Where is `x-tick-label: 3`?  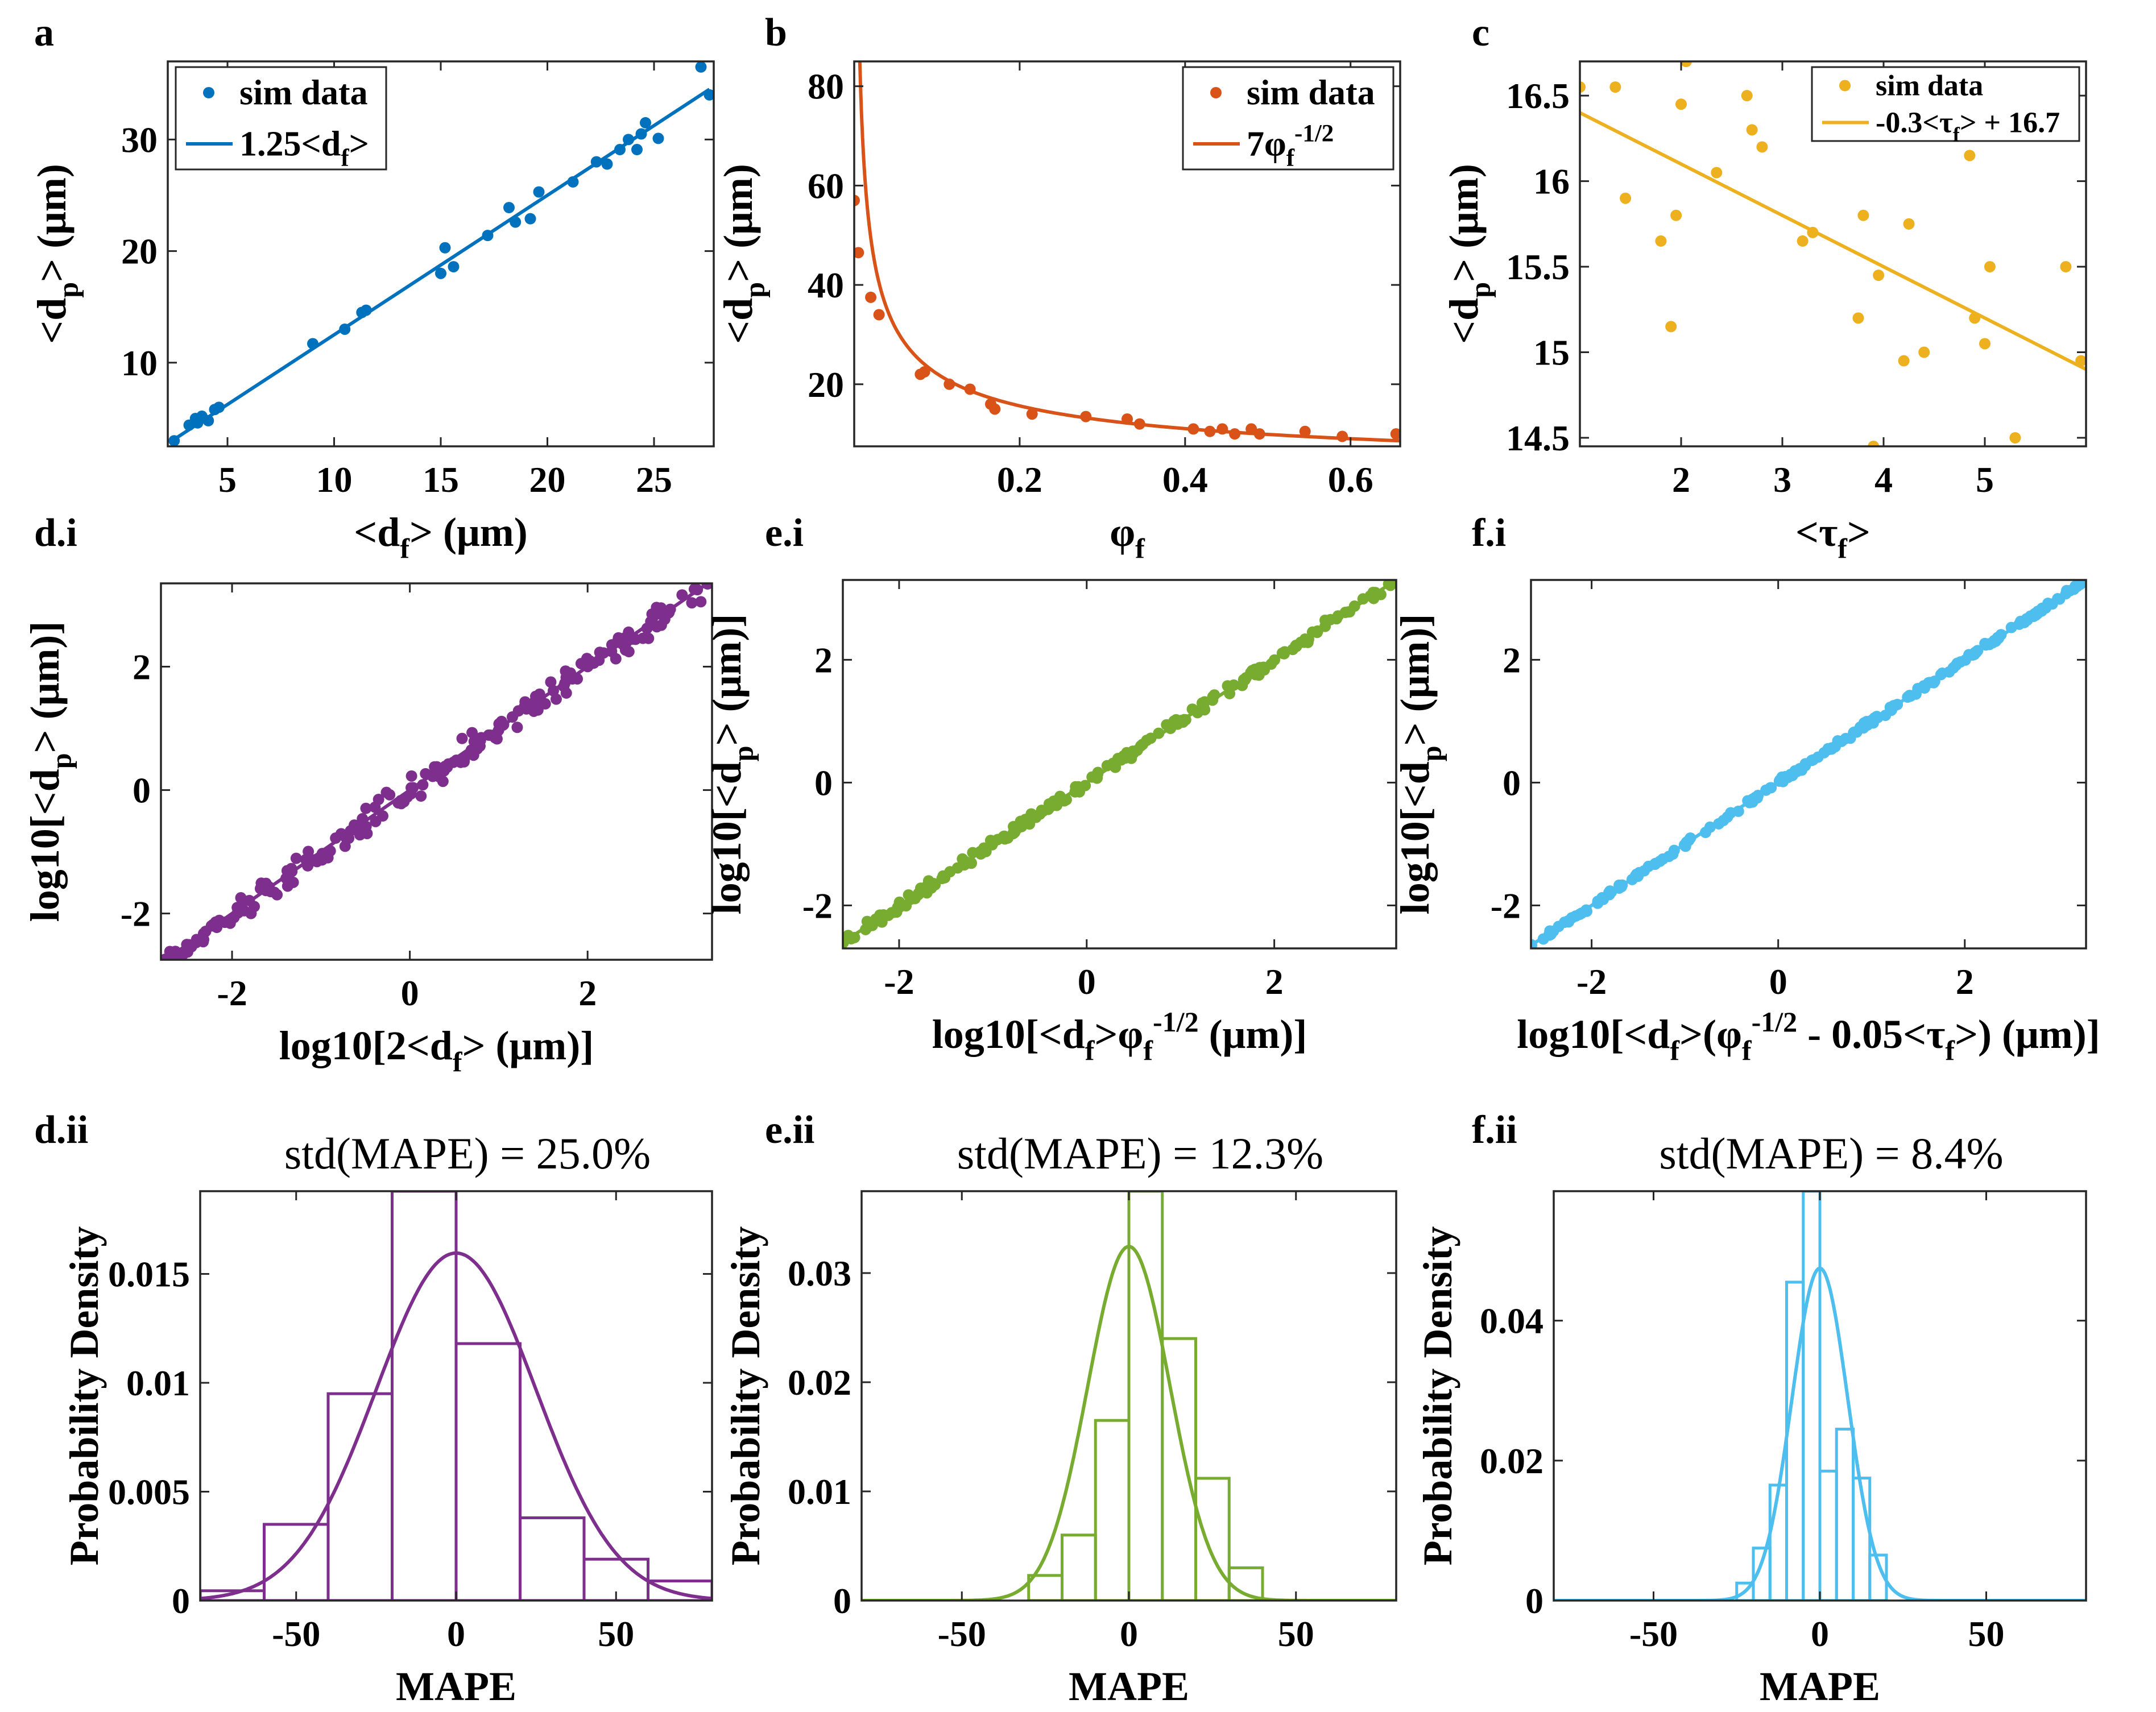 x-tick-label: 3 is located at coordinates (1782, 479).